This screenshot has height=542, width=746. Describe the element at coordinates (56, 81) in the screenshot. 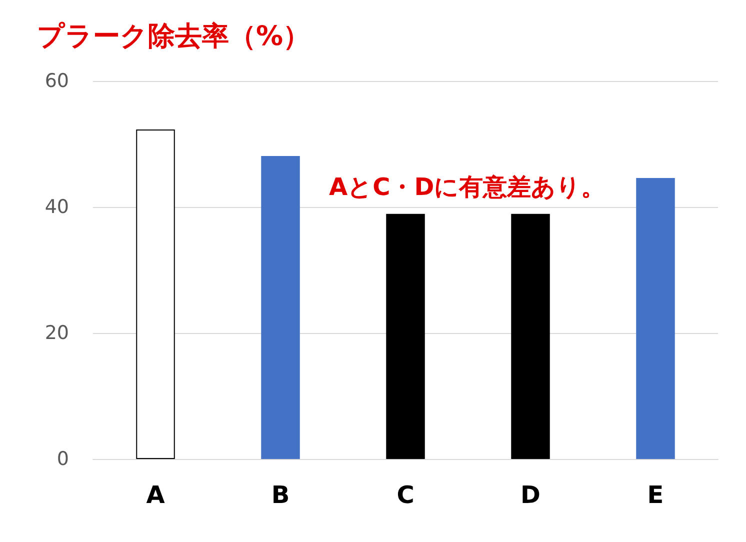

I see `y-tick-label: 60` at that location.